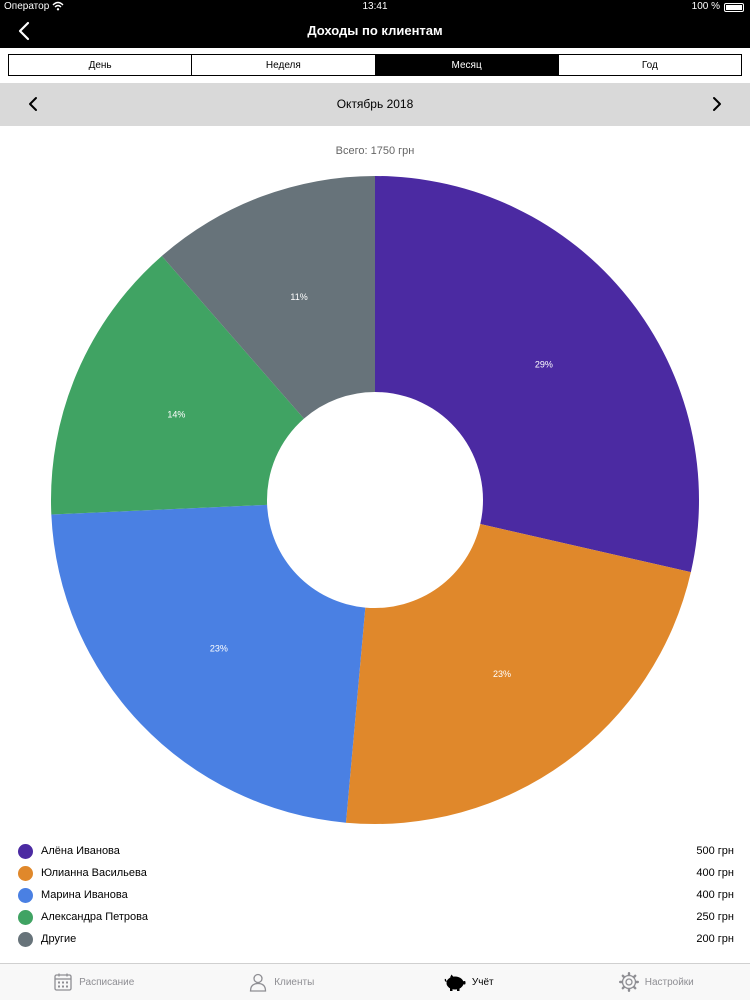  Describe the element at coordinates (101, 65) in the screenshot. I see `segment-day: День` at that location.